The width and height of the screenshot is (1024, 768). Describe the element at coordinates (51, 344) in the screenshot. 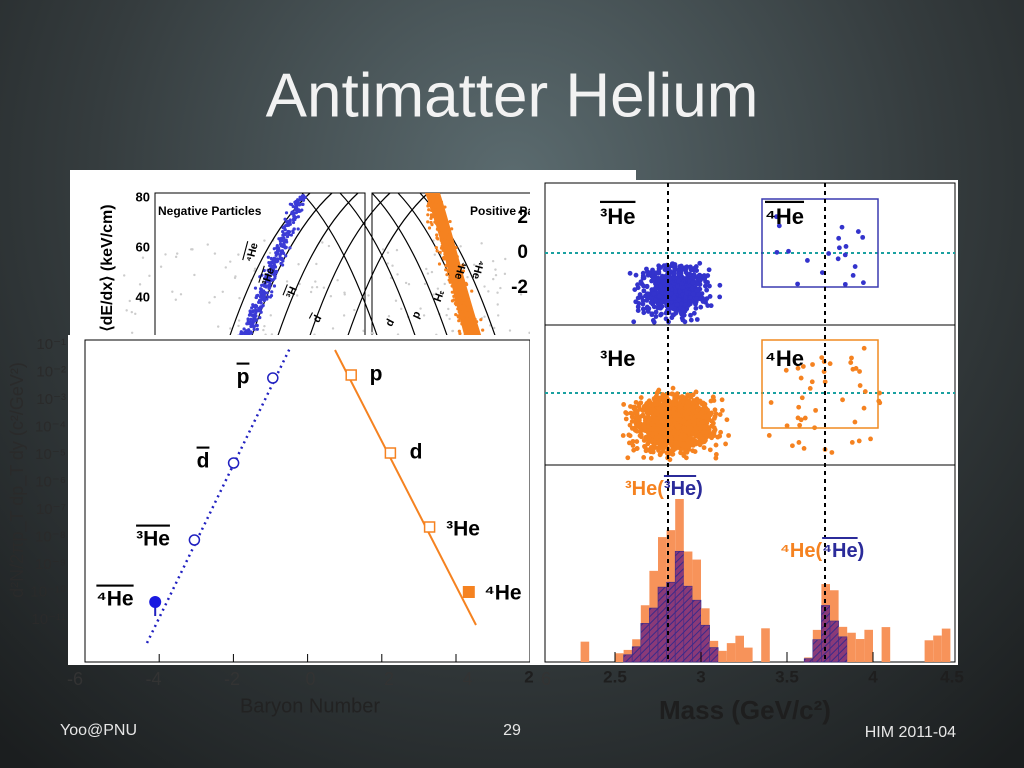

I see `y-tick-label: 10⁻¹` at that location.